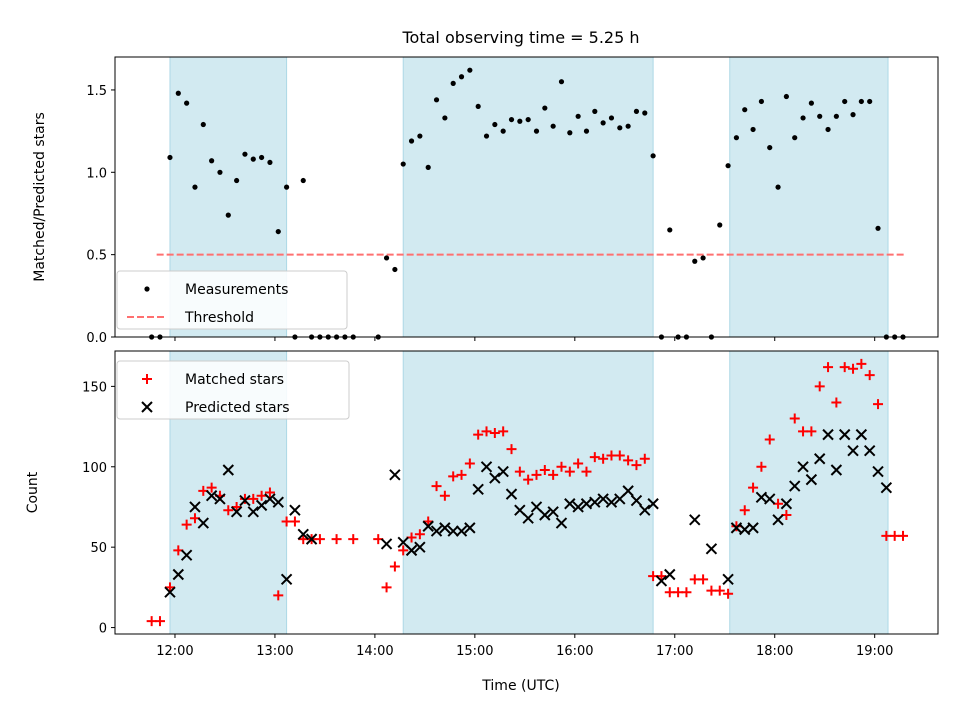 This screenshot has width=960, height=720. What do you see at coordinates (40, 197) in the screenshot?
I see `y-axis-label: Matched/Predicted stars` at bounding box center [40, 197].